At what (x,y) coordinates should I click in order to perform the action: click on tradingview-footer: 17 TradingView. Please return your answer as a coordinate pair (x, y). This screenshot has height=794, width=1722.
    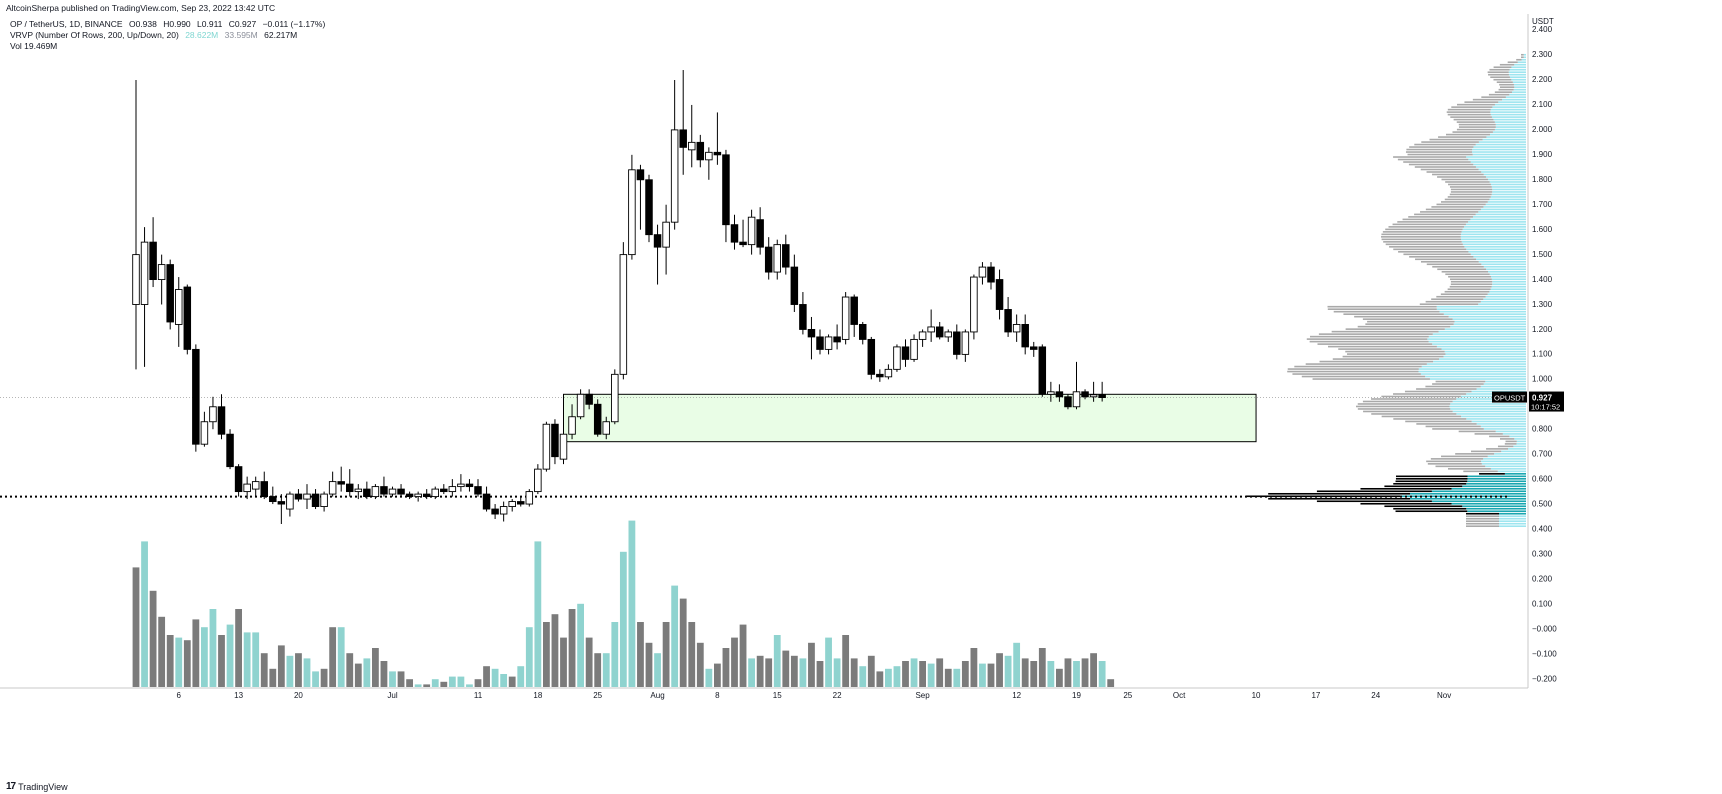
    Looking at the image, I should click on (37, 786).